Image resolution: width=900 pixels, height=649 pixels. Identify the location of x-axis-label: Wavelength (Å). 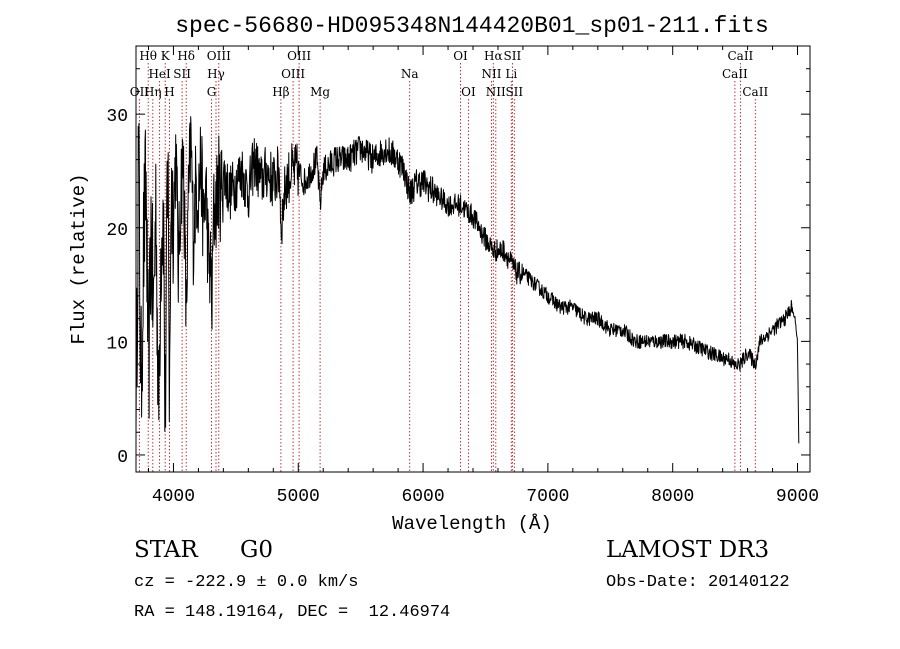
(472, 524).